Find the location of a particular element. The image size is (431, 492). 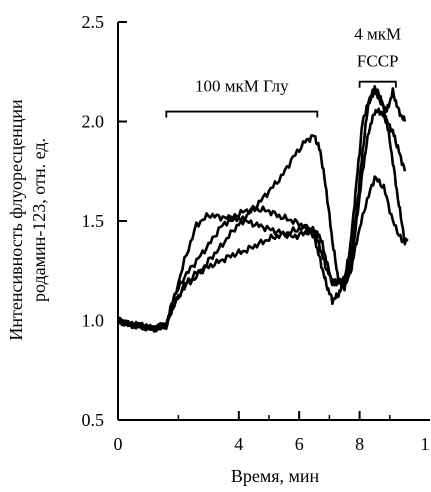

y-axis-title-line1: Интенсивность флуоресценции is located at coordinates (16, 220).